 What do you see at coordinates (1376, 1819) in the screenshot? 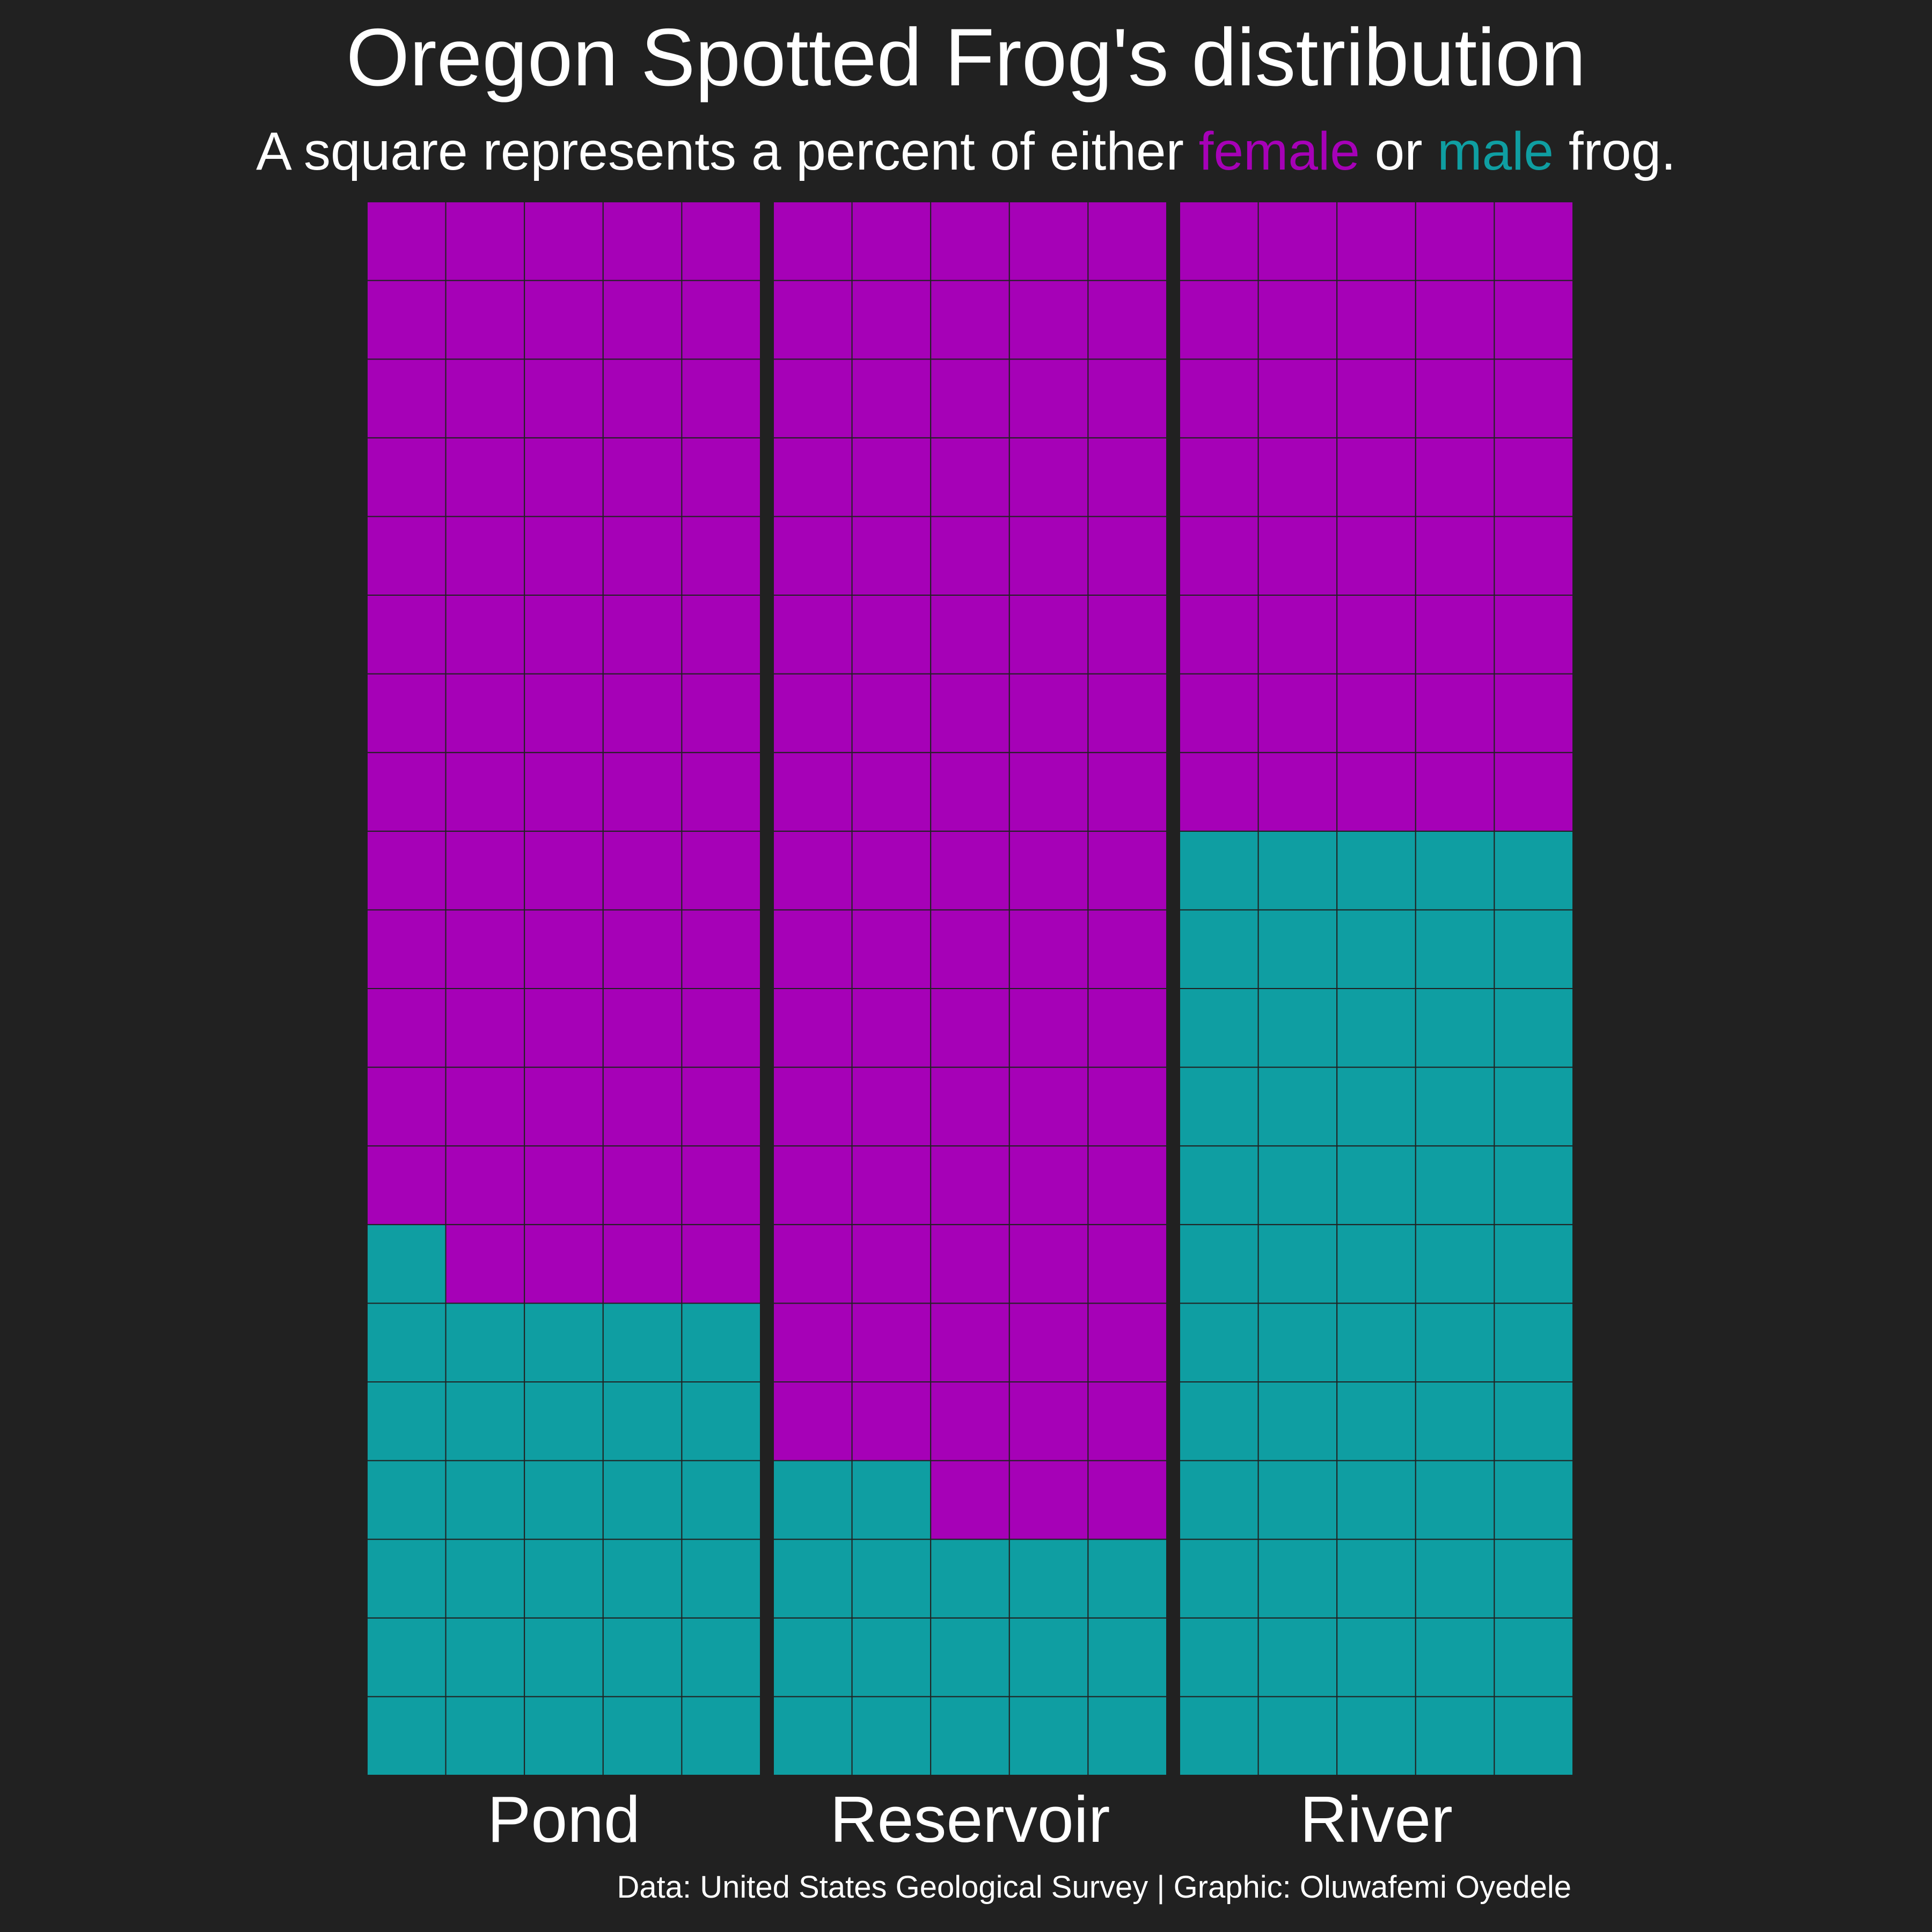
I see `tick-label-river: River` at bounding box center [1376, 1819].